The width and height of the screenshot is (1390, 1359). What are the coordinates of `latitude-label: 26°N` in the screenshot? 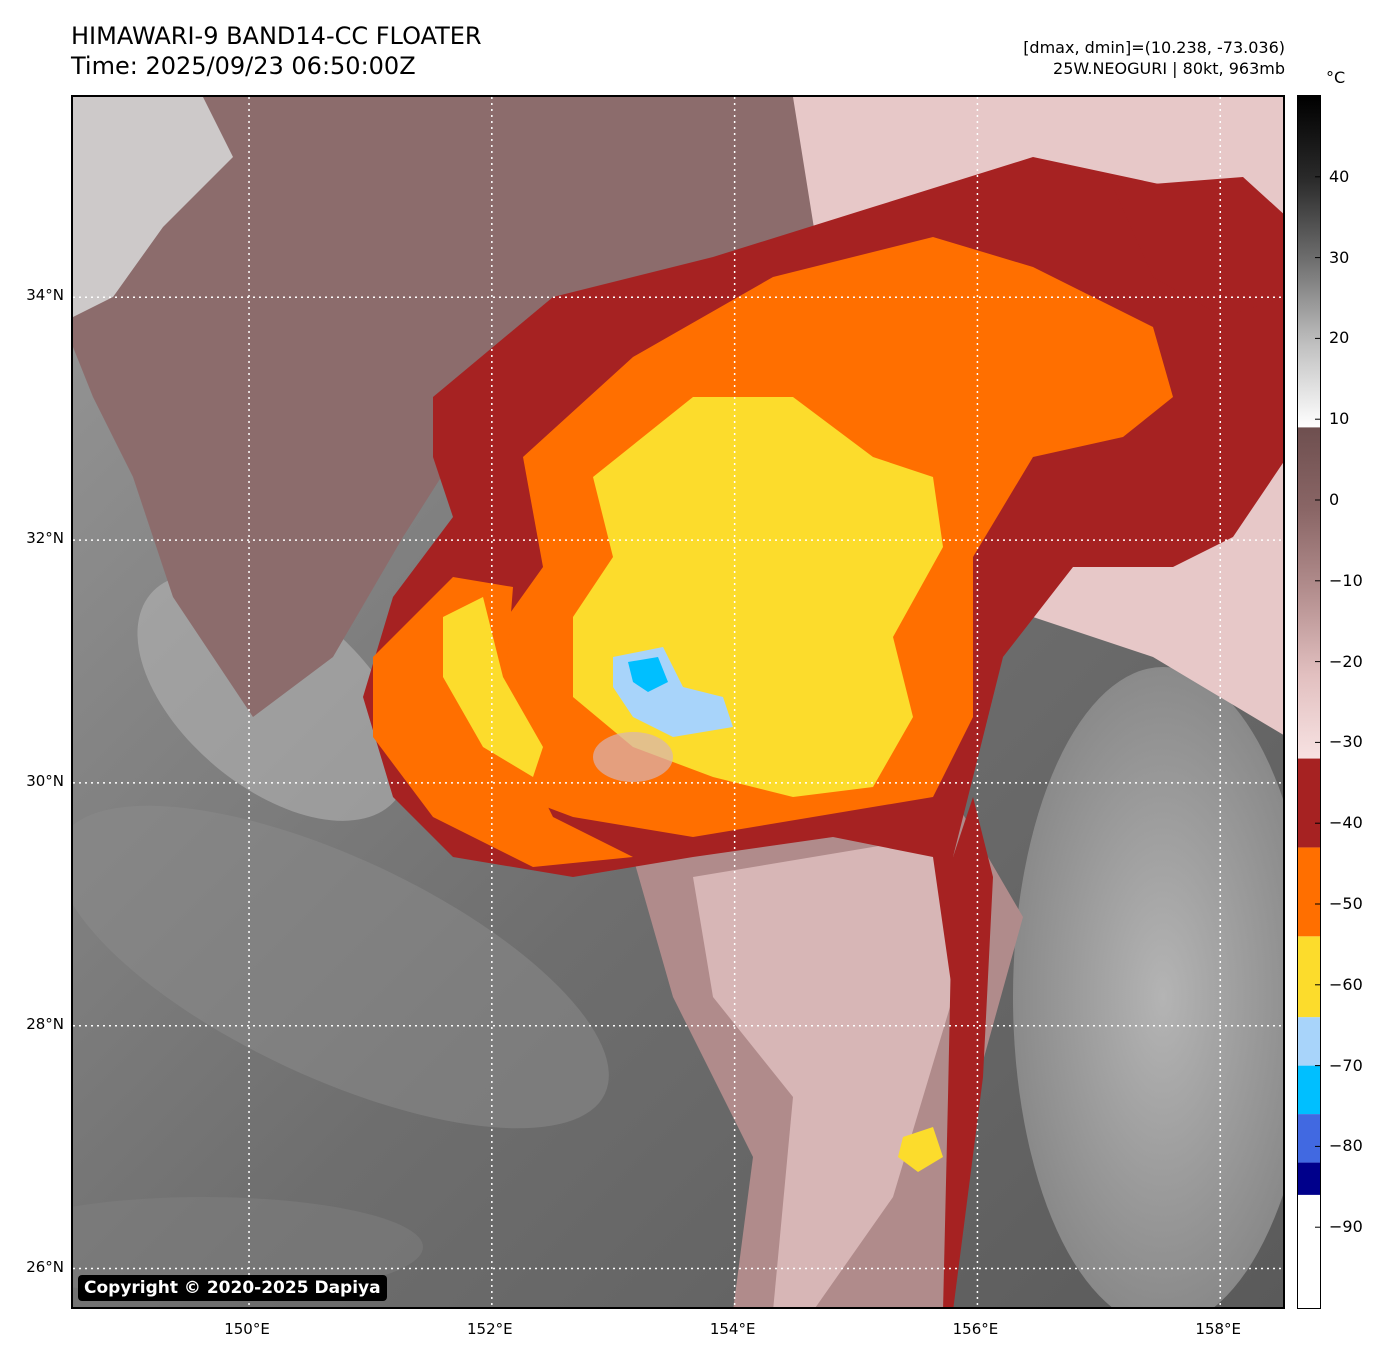 It's located at (45, 1266).